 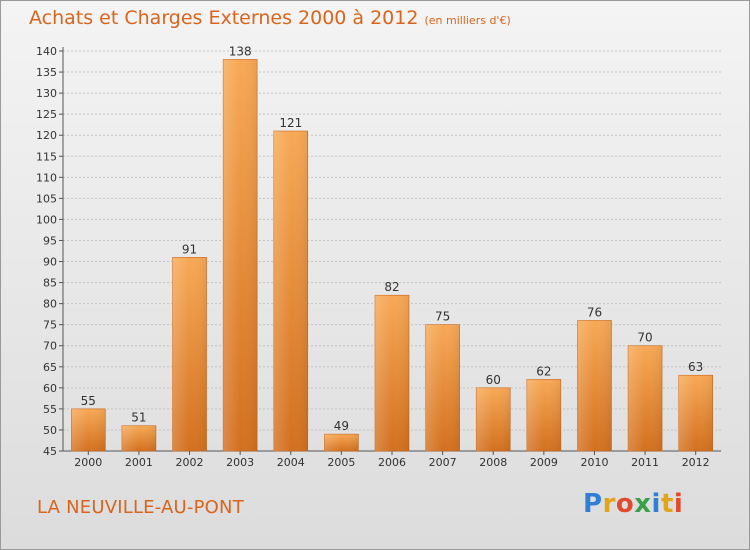 What do you see at coordinates (644, 338) in the screenshot?
I see `data-label-2011: 70` at bounding box center [644, 338].